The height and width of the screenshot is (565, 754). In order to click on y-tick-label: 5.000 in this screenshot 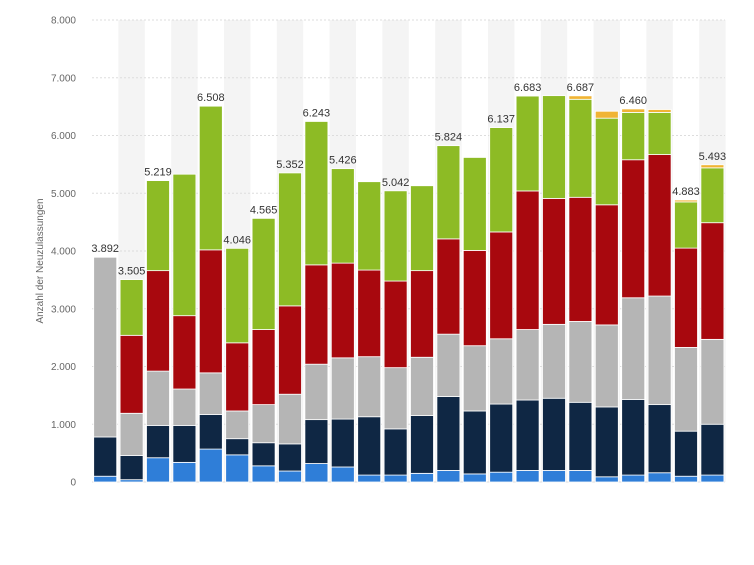, I will do `click(63, 194)`.